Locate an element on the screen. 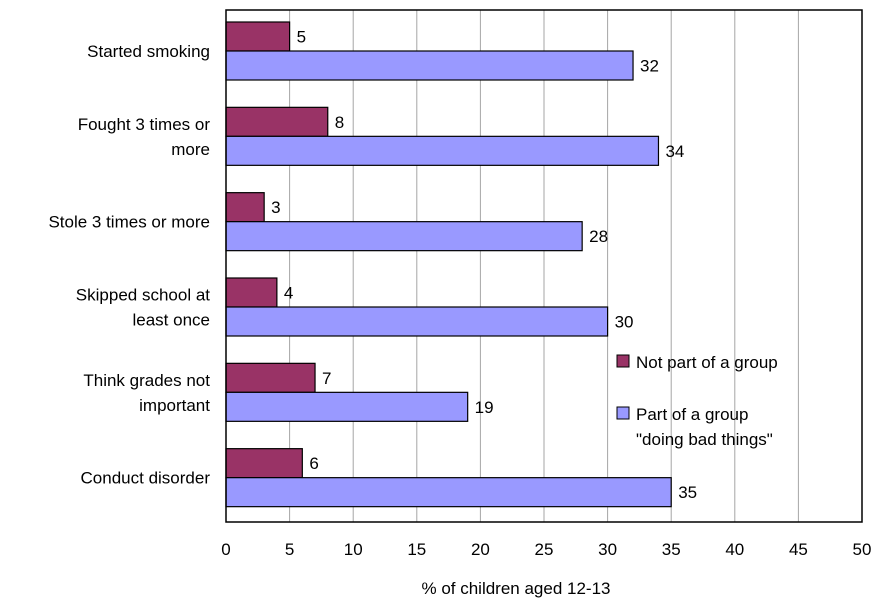 Image resolution: width=871 pixels, height=603 pixels. x-tick-label: 45 is located at coordinates (798, 549).